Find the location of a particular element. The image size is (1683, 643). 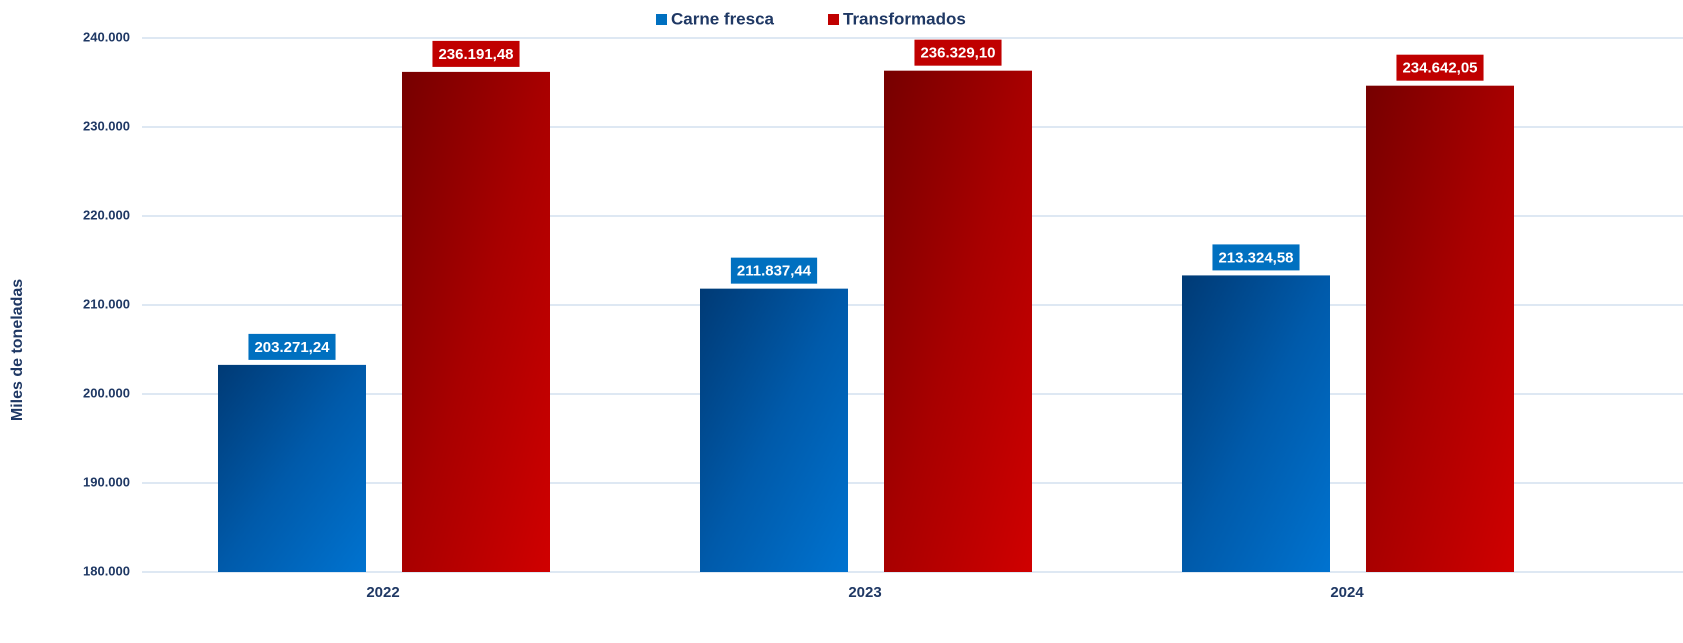

y-tick-label: 240.000 is located at coordinates (106, 36).